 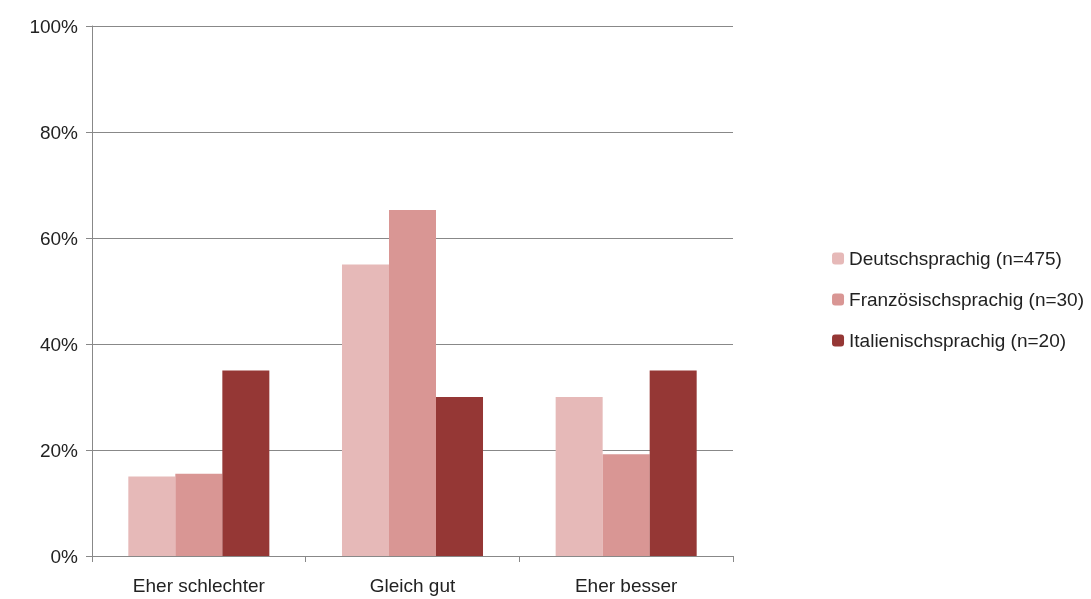 What do you see at coordinates (199, 585) in the screenshot?
I see `x-tick-label: Eher schlechter` at bounding box center [199, 585].